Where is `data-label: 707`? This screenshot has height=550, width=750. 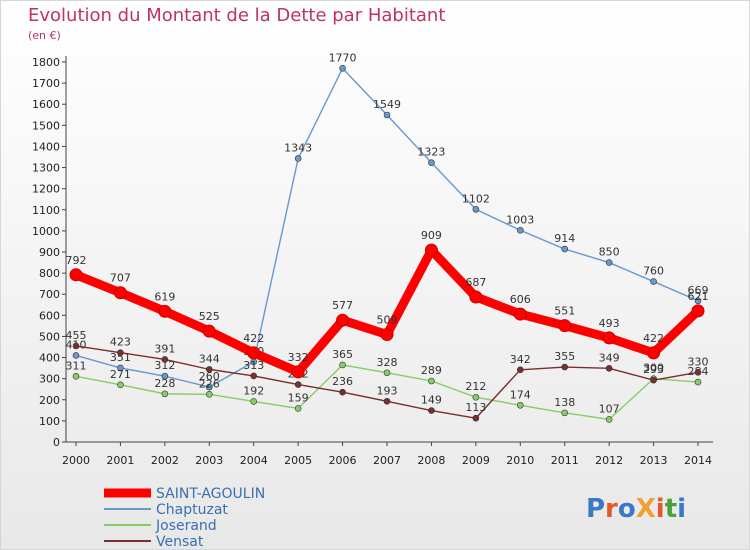 data-label: 707 is located at coordinates (120, 278).